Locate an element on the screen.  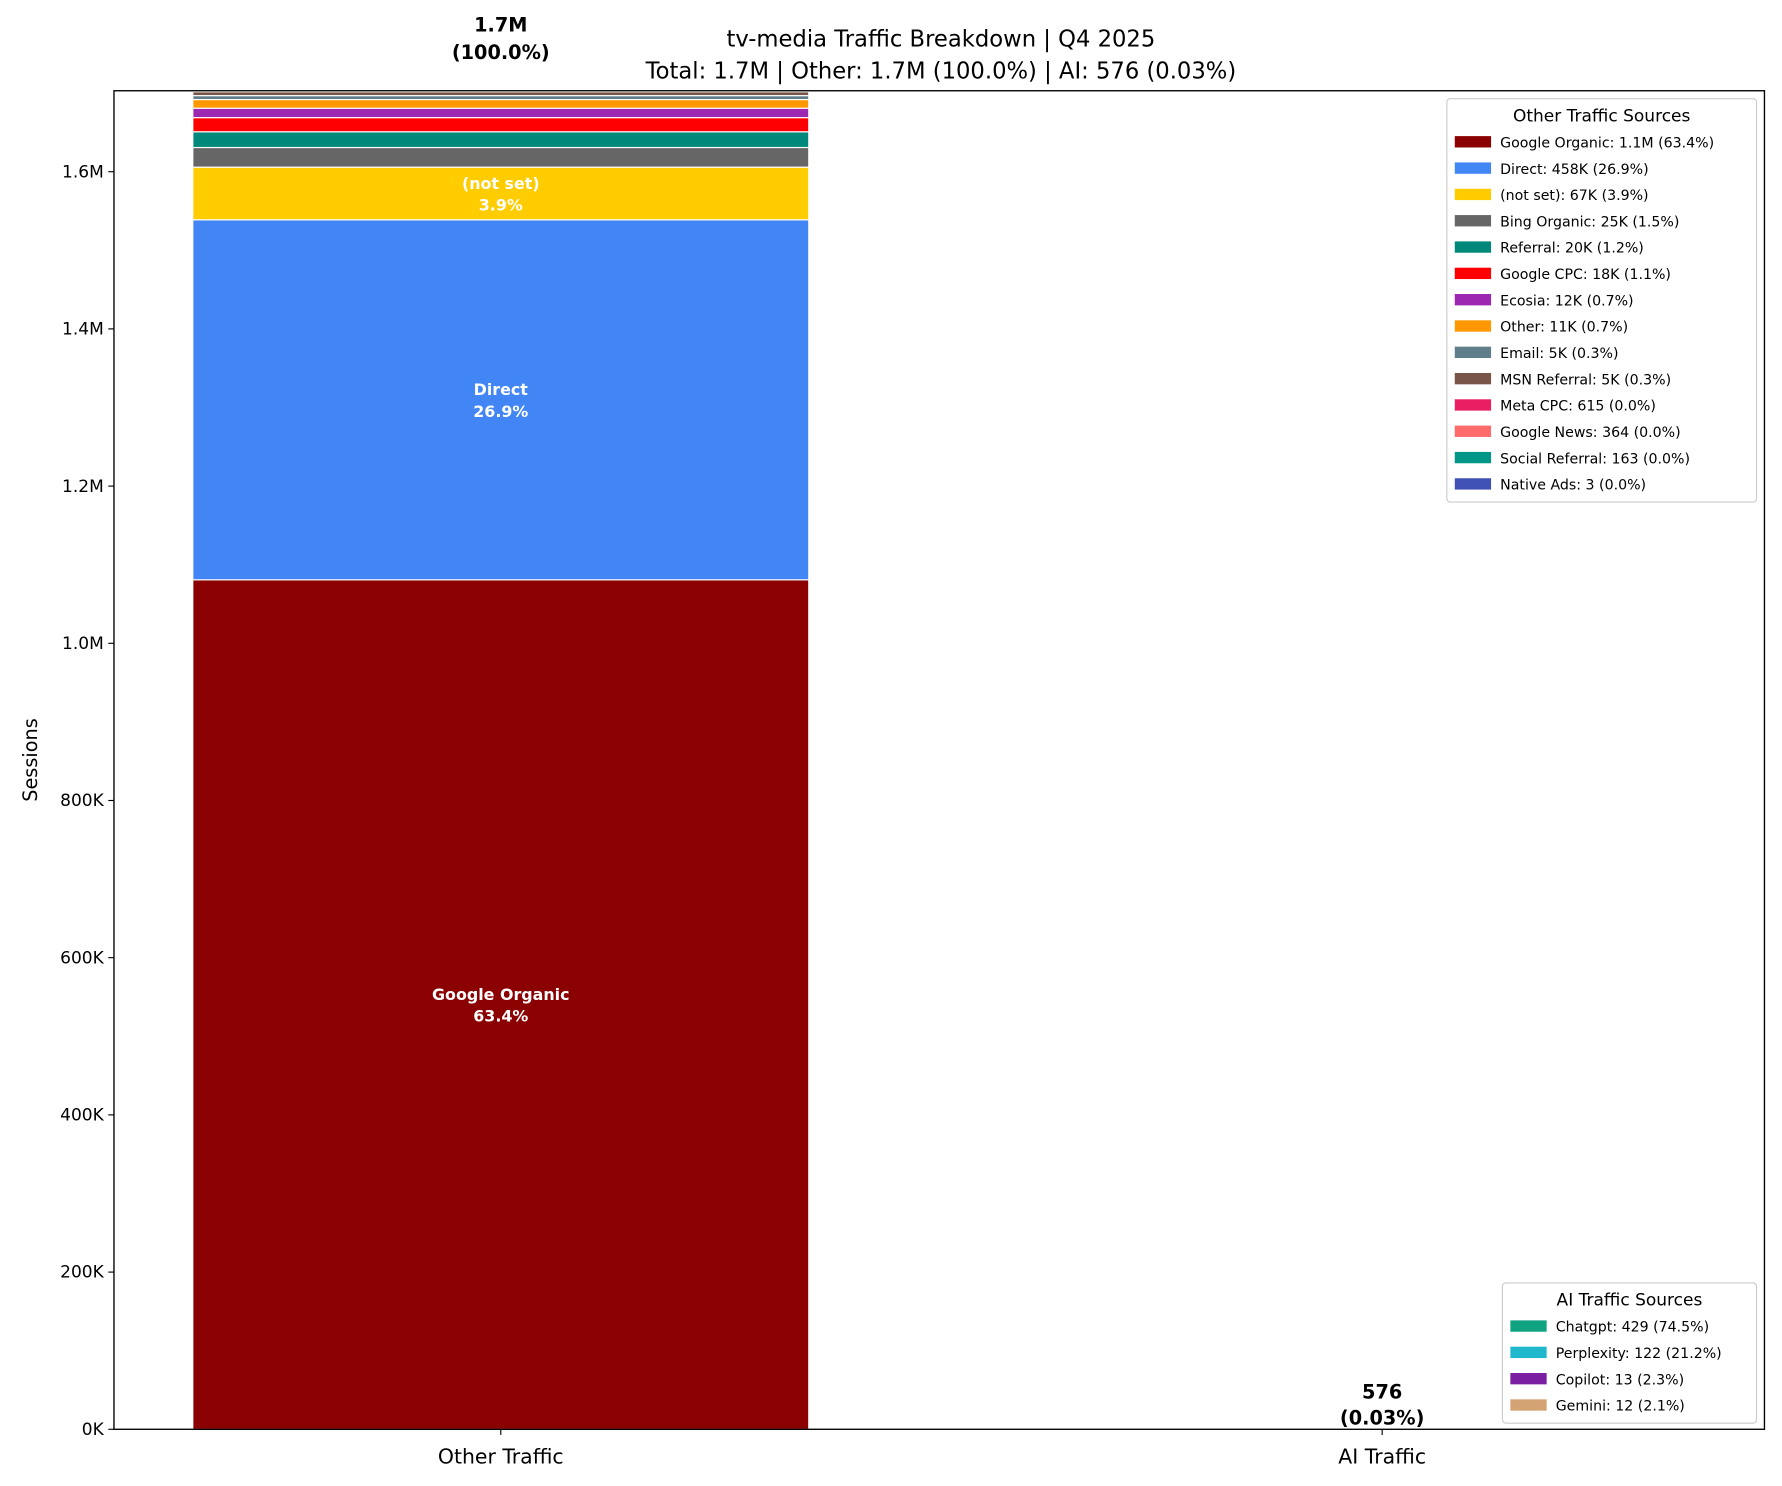
legend-entry: Chatgpt: 429 (74.5%) is located at coordinates (1632, 1328).